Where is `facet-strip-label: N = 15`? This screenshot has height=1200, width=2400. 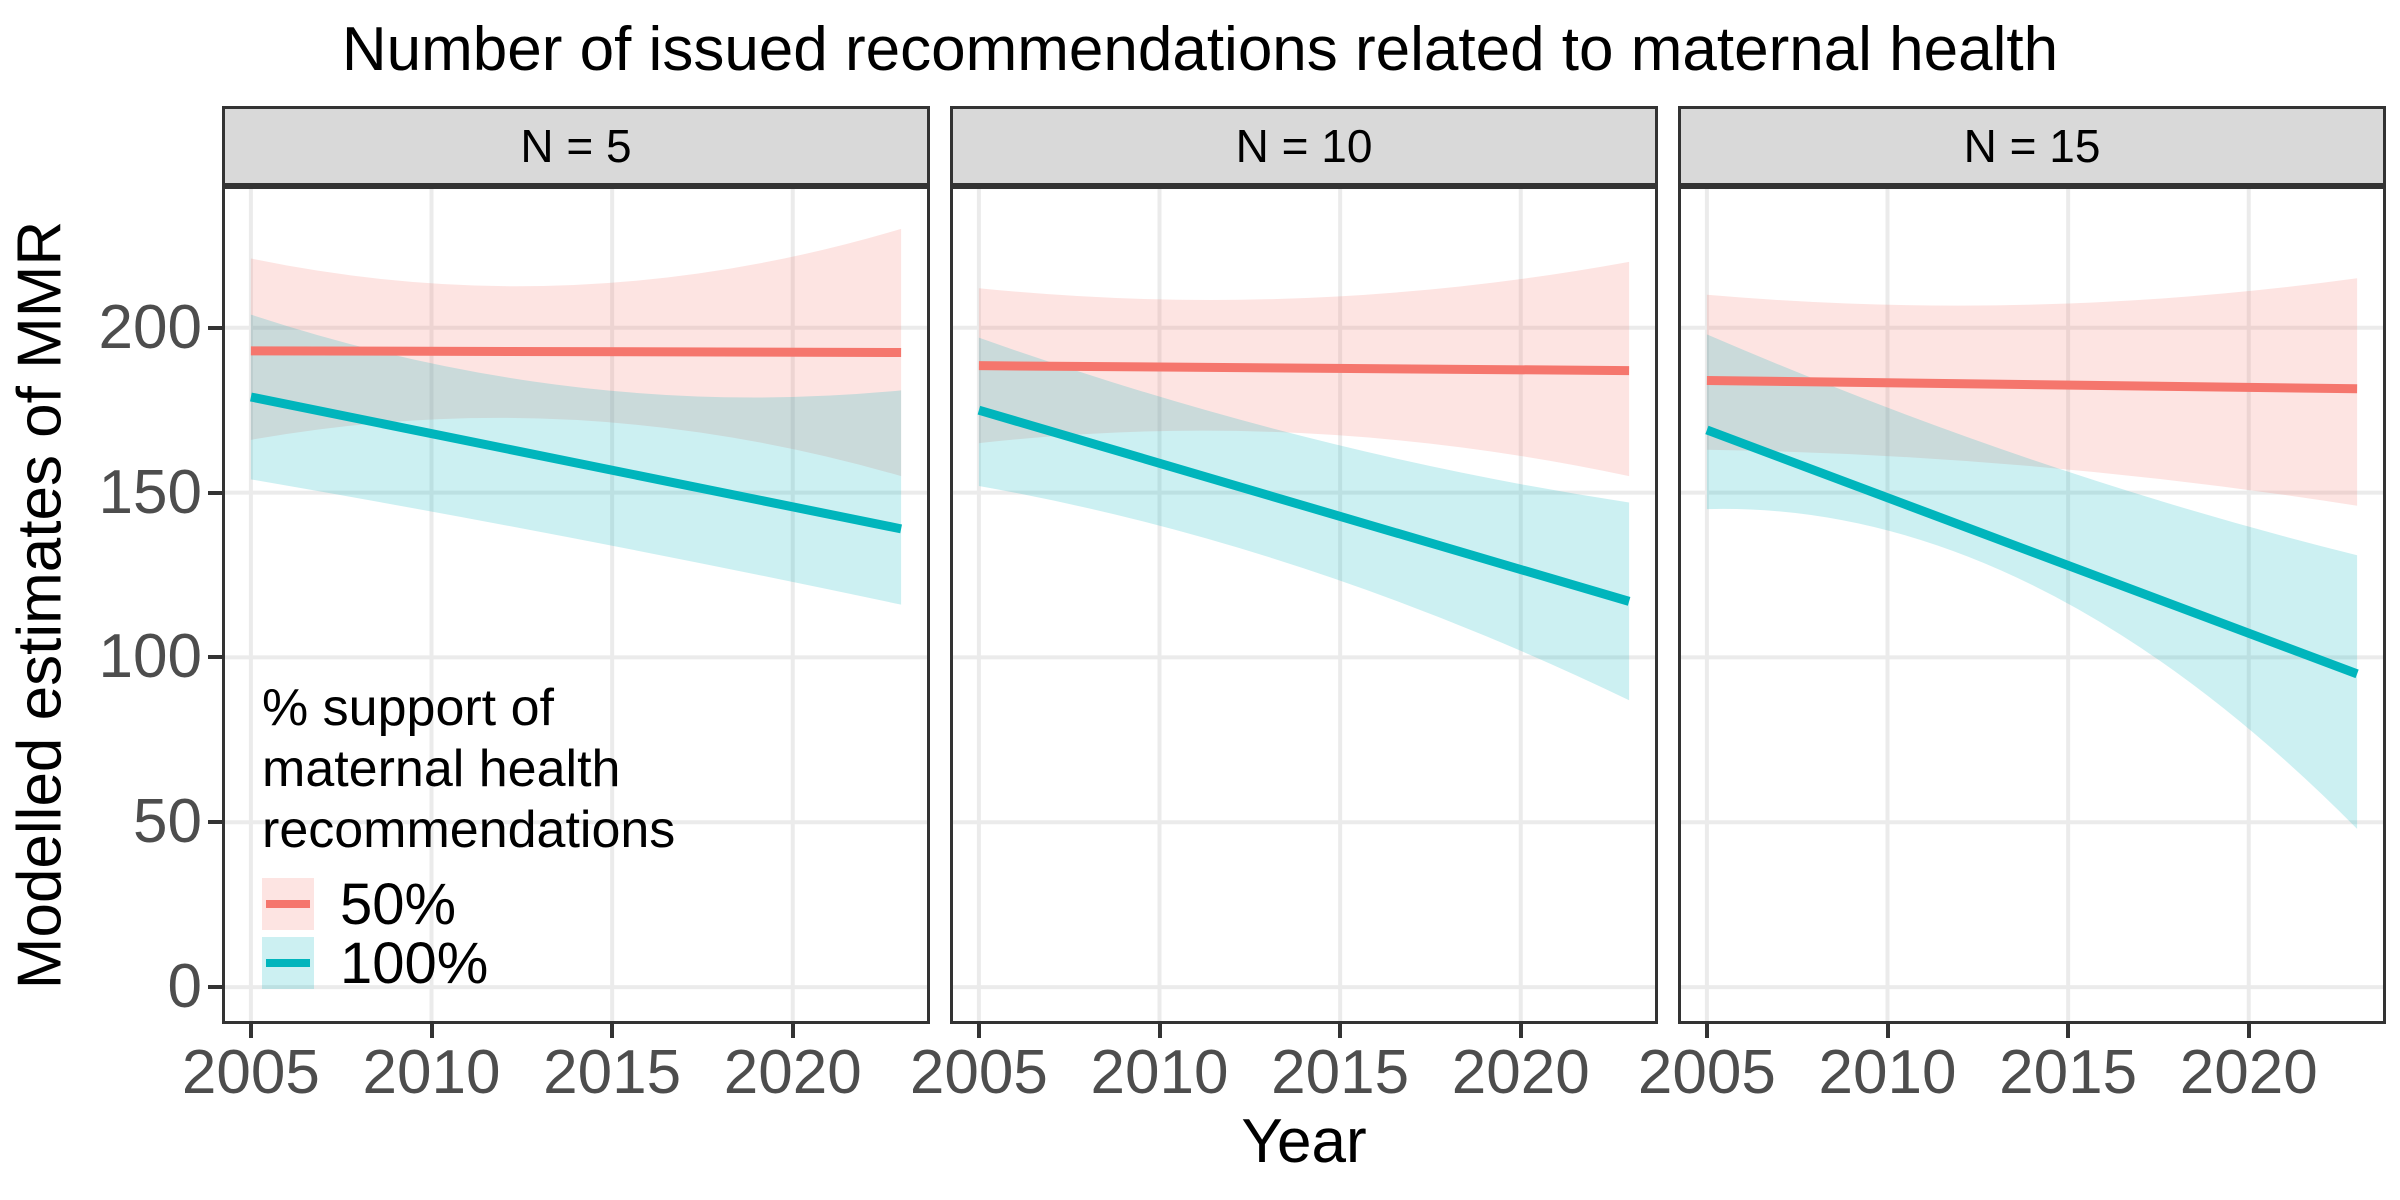 facet-strip-label: N = 15 is located at coordinates (2032, 146).